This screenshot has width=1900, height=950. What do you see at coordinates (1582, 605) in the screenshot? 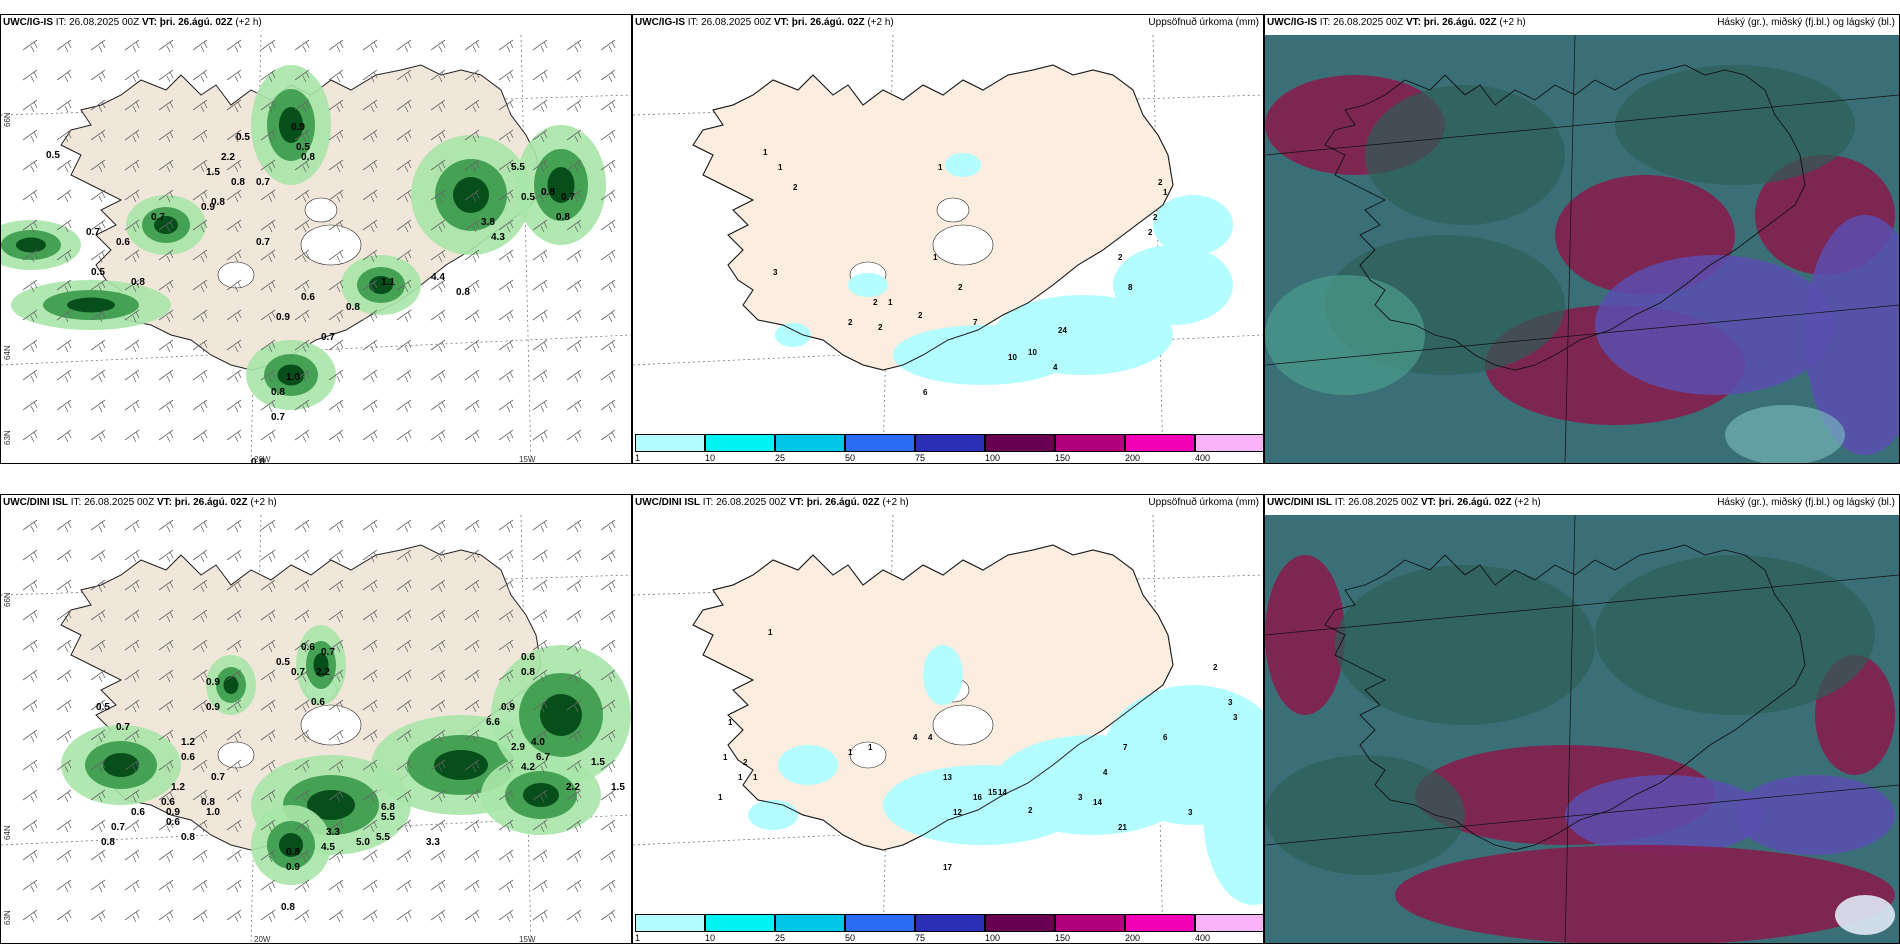
I see `graticule-line` at bounding box center [1582, 605].